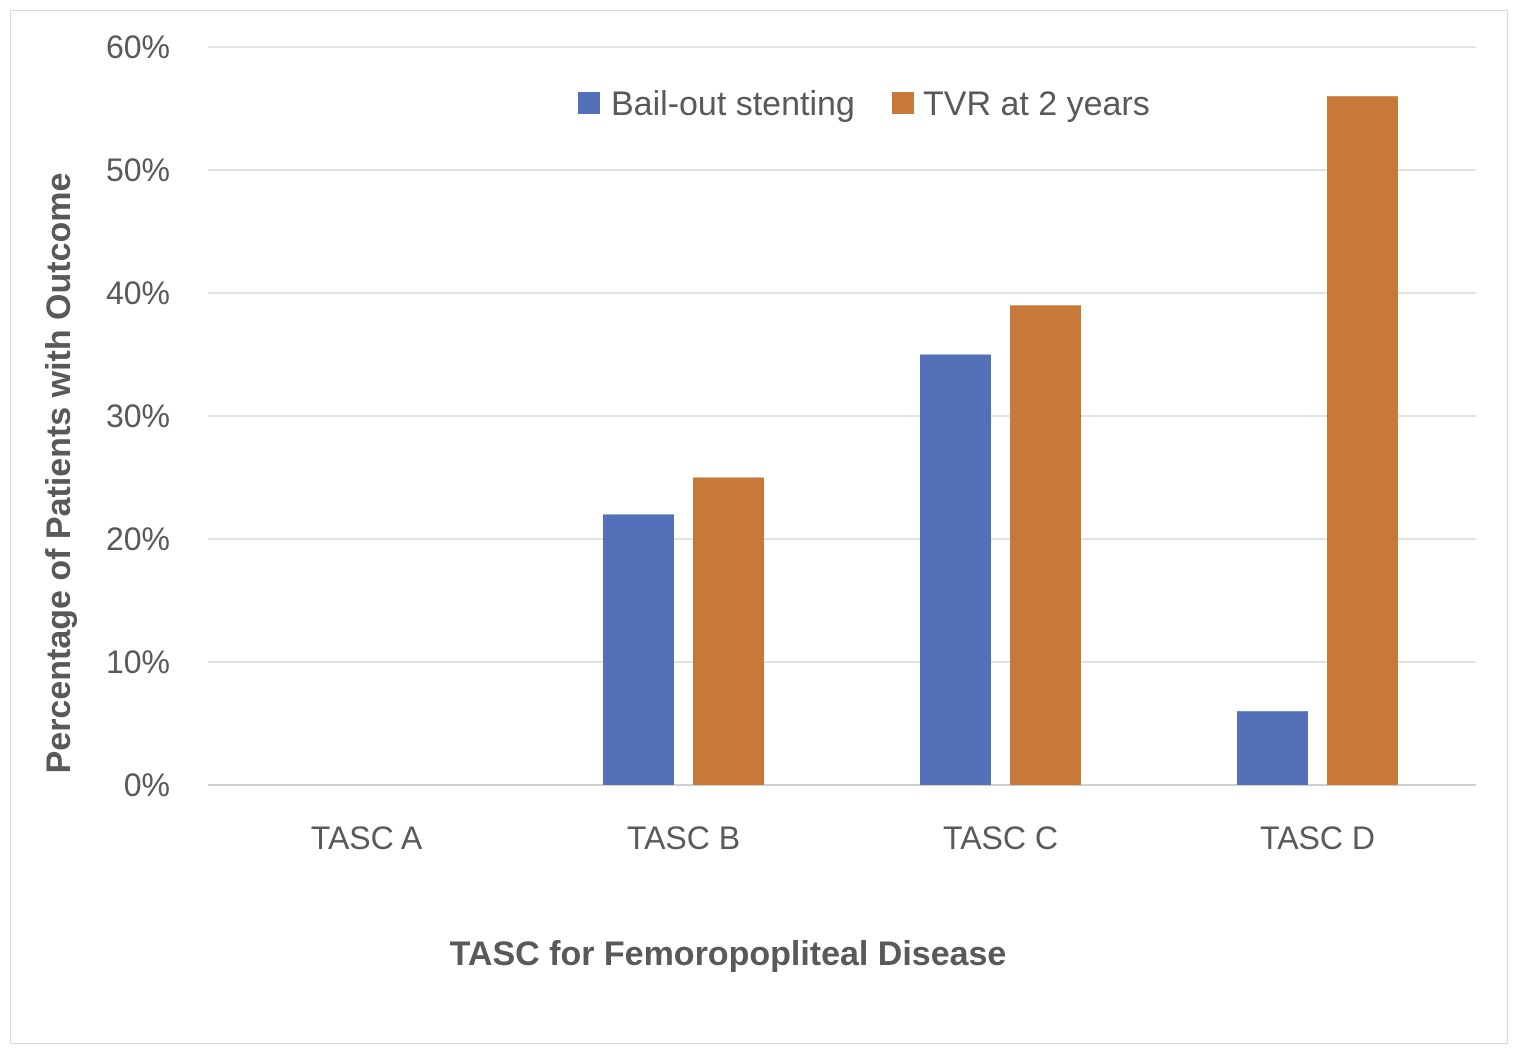 This screenshot has height=1056, width=1520. Describe the element at coordinates (864, 104) in the screenshot. I see `legend: Bail-out stenting TVR at 2 years` at that location.